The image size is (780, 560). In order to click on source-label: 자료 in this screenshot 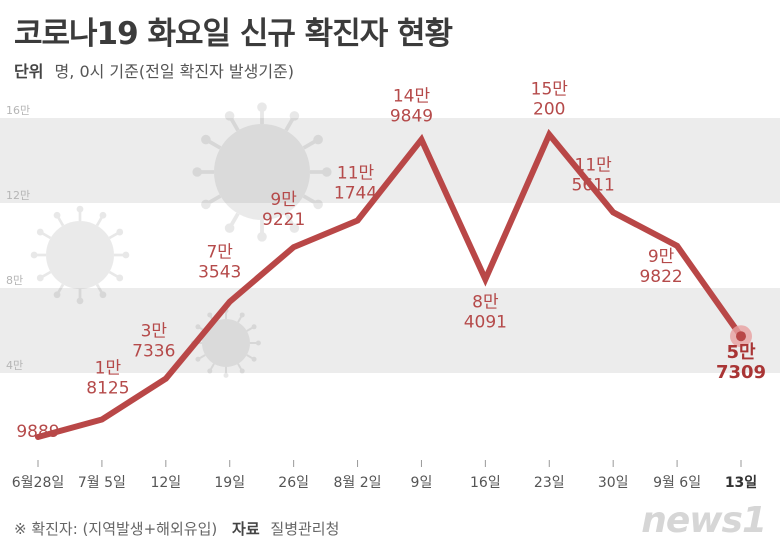, I will do `click(246, 529)`.